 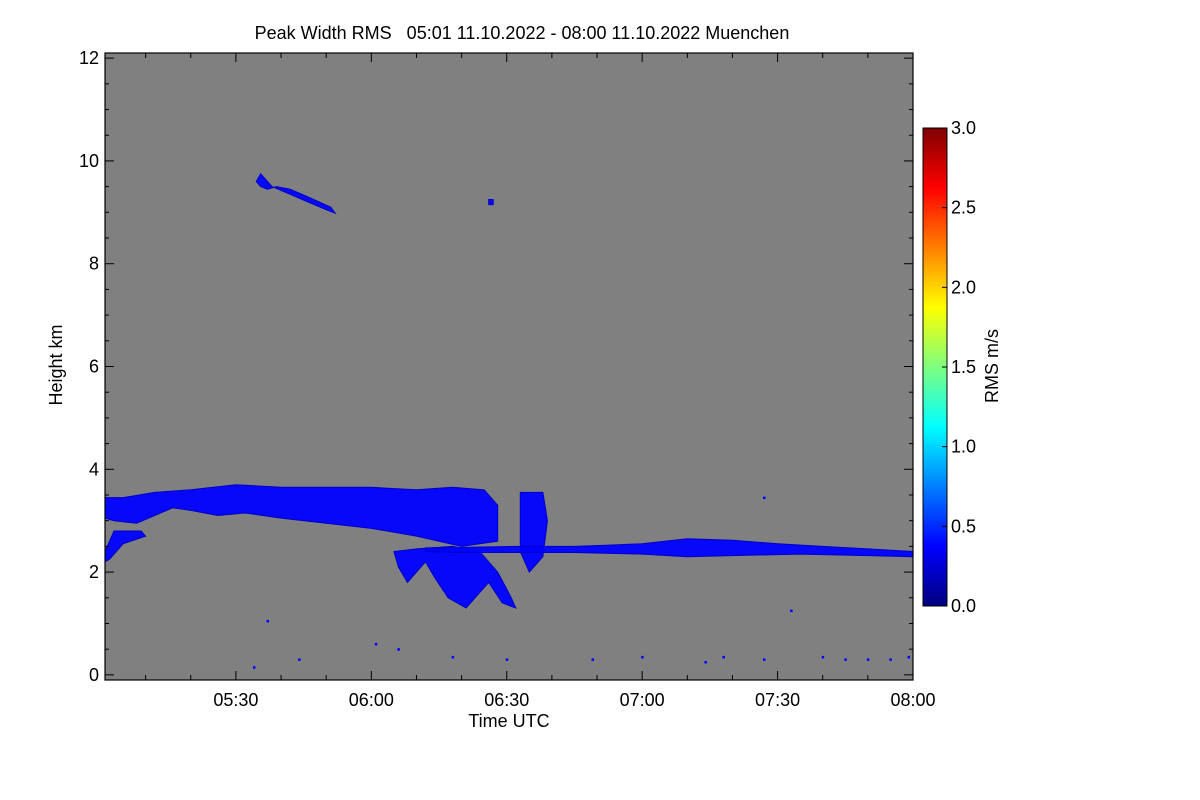 What do you see at coordinates (963, 526) in the screenshot?
I see `colorbar-tick-label: 0.5` at bounding box center [963, 526].